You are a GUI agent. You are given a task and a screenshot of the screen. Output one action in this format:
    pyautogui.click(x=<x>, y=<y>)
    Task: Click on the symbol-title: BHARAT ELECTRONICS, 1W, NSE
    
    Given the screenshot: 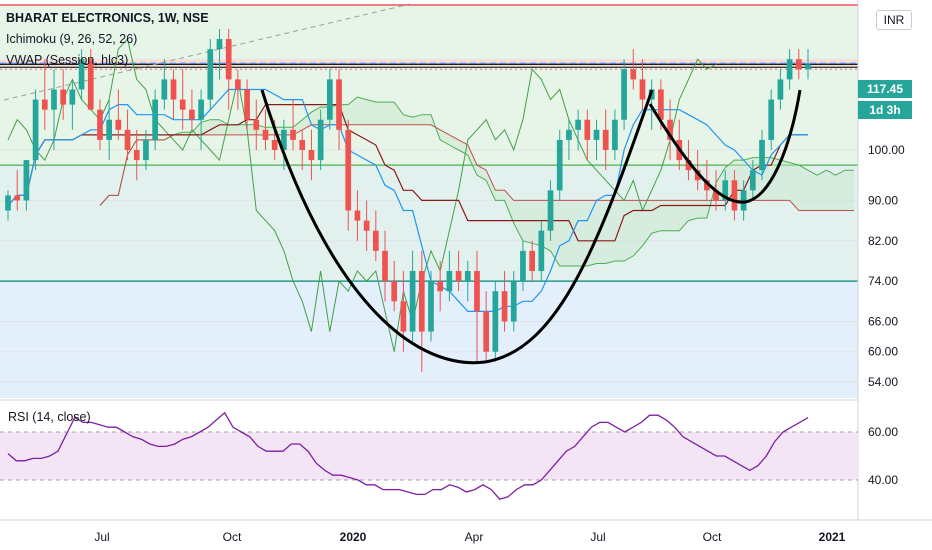 What is the action you would take?
    pyautogui.click(x=107, y=18)
    